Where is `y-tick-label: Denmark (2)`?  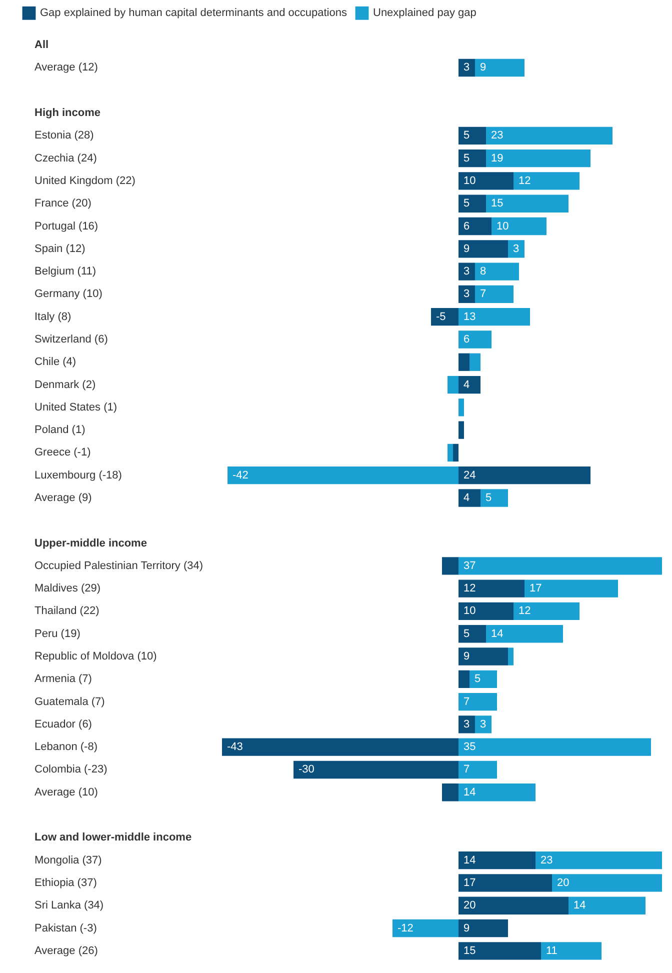 y-tick-label: Denmark (2) is located at coordinates (65, 384).